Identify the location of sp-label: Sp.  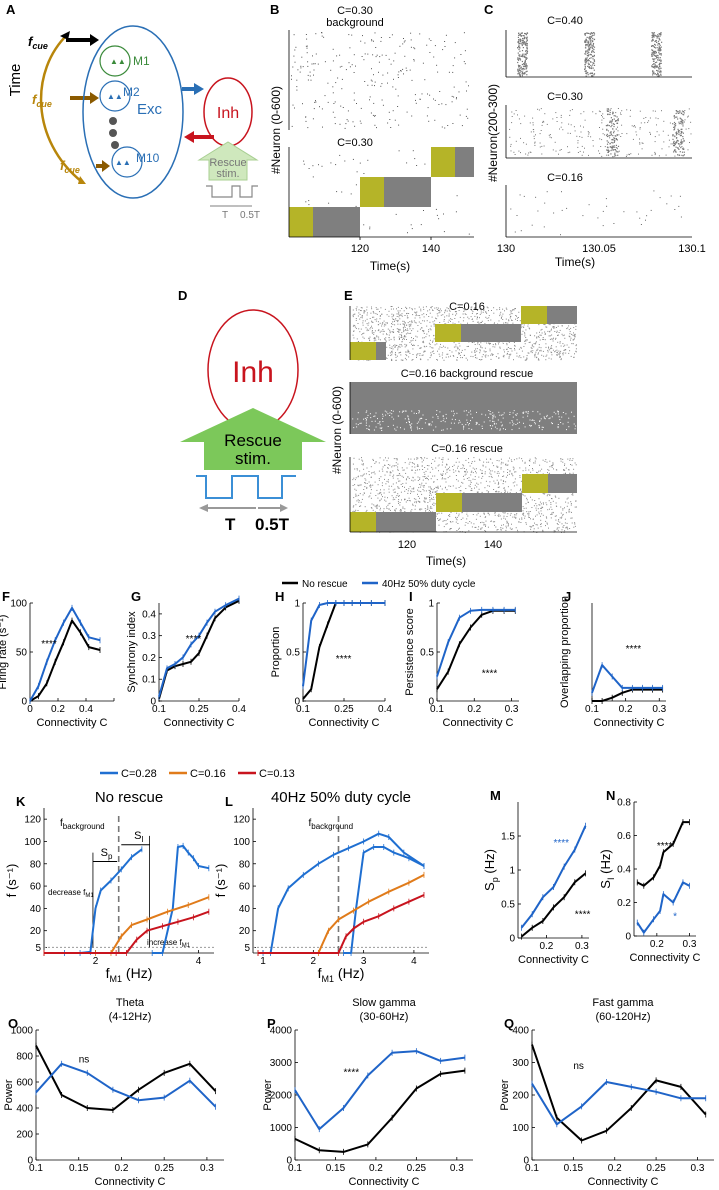
(107, 854).